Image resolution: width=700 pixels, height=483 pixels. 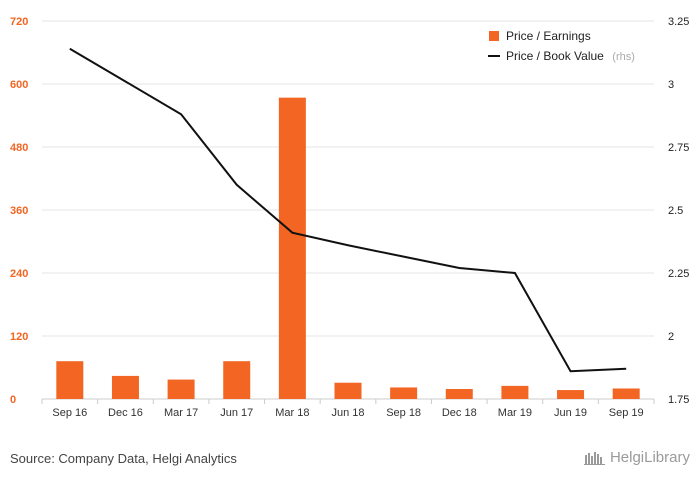 What do you see at coordinates (347, 413) in the screenshot?
I see `x-tick-label: Jun 18` at bounding box center [347, 413].